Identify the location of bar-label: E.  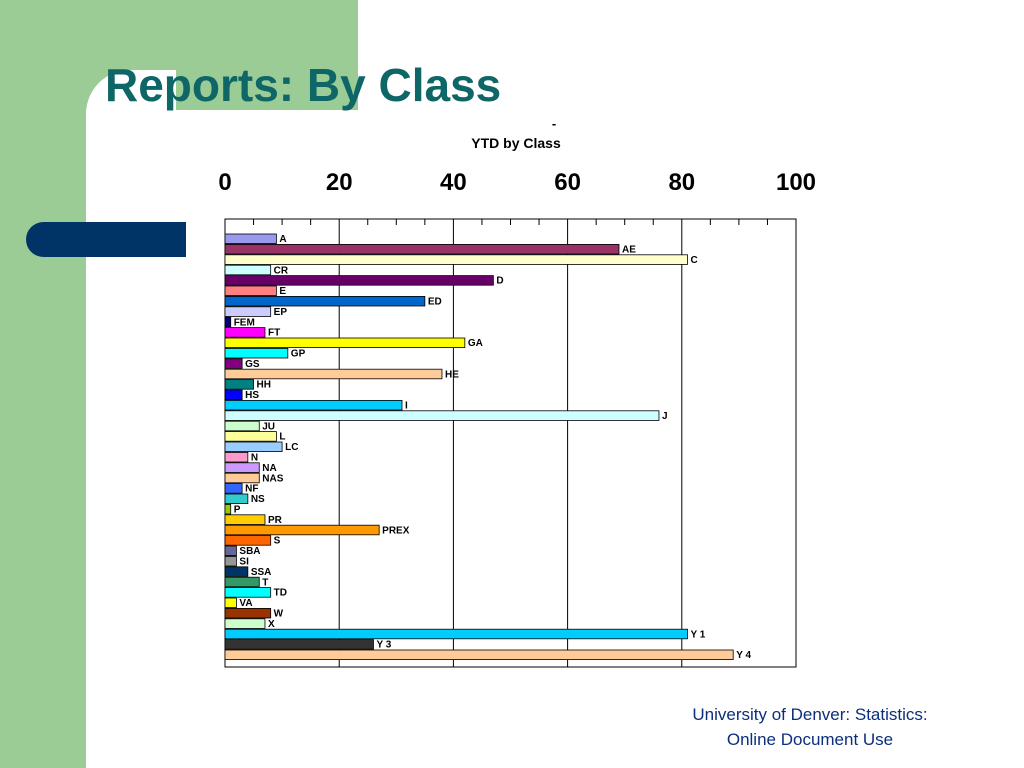
(282, 291).